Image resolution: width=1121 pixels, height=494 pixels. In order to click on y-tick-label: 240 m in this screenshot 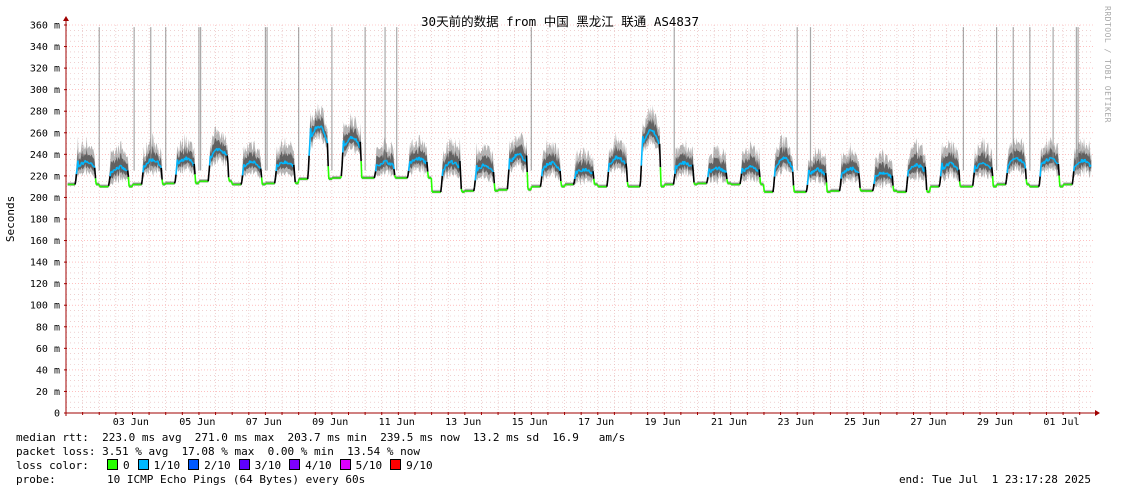, I will do `click(45, 155)`.